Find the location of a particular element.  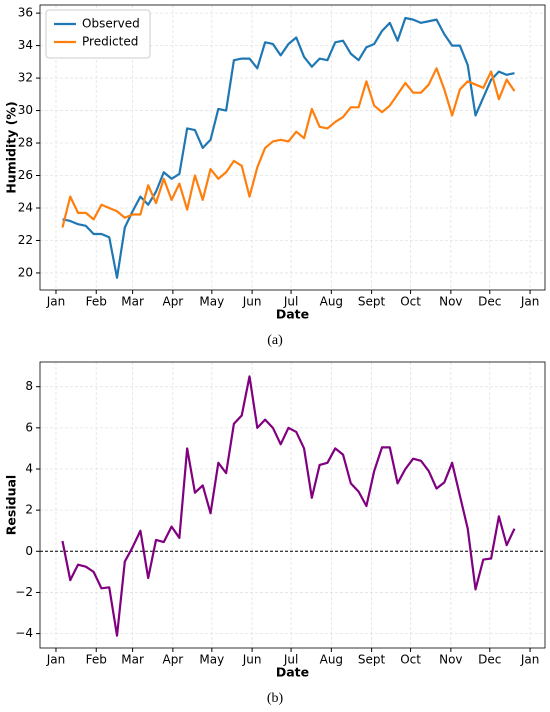

caption: (b) is located at coordinates (275, 698).